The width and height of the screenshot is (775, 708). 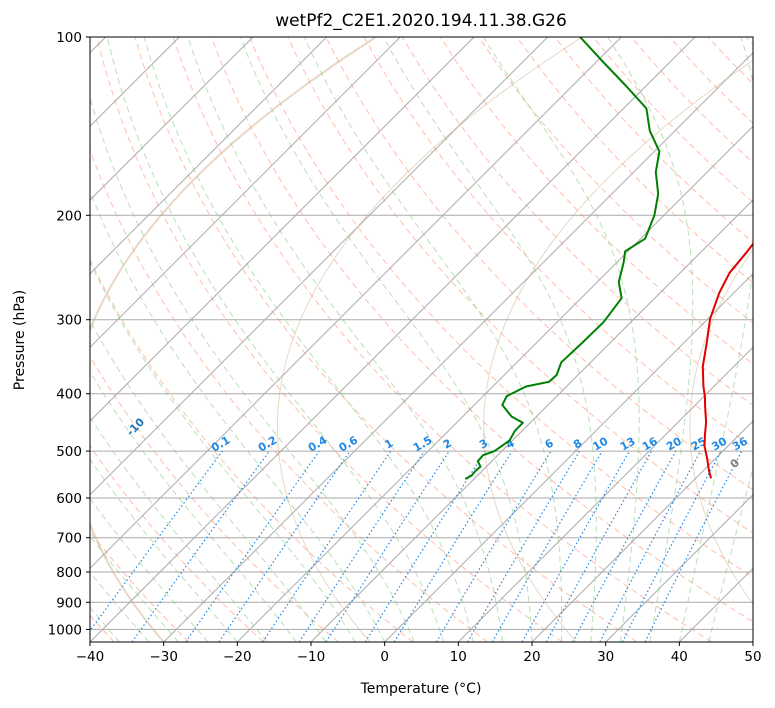 What do you see at coordinates (69, 499) in the screenshot?
I see `y-tick-label: 600` at bounding box center [69, 499].